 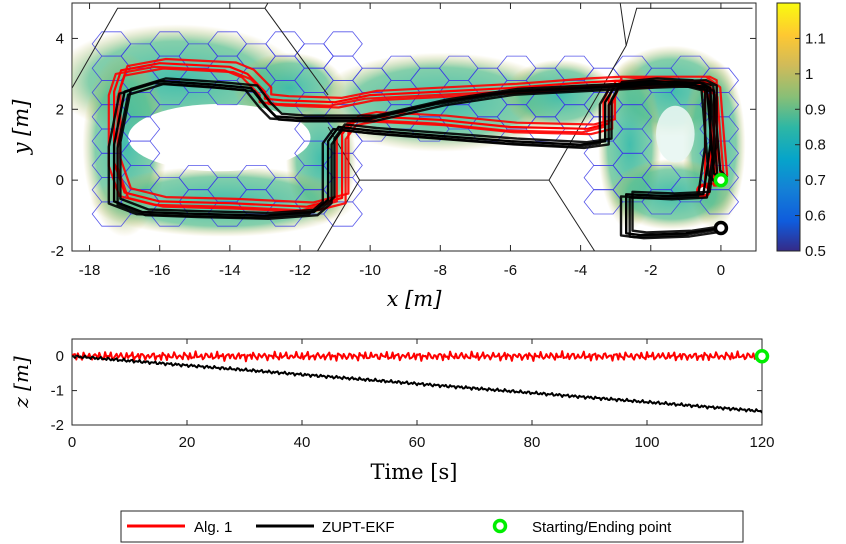 I want to click on height-y-tick-label: -2, so click(x=57, y=425).